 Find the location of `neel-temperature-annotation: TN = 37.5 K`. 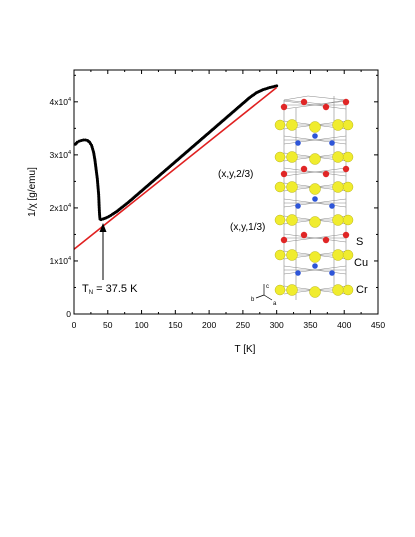

neel-temperature-annotation: TN = 37.5 K is located at coordinates (110, 259).